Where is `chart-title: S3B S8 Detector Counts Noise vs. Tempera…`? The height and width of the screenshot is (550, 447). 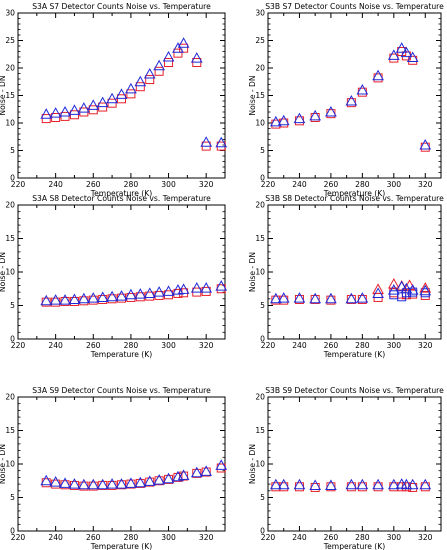
chart-title: S3B S8 Detector Counts Noise vs. Tempera… is located at coordinates (354, 198).